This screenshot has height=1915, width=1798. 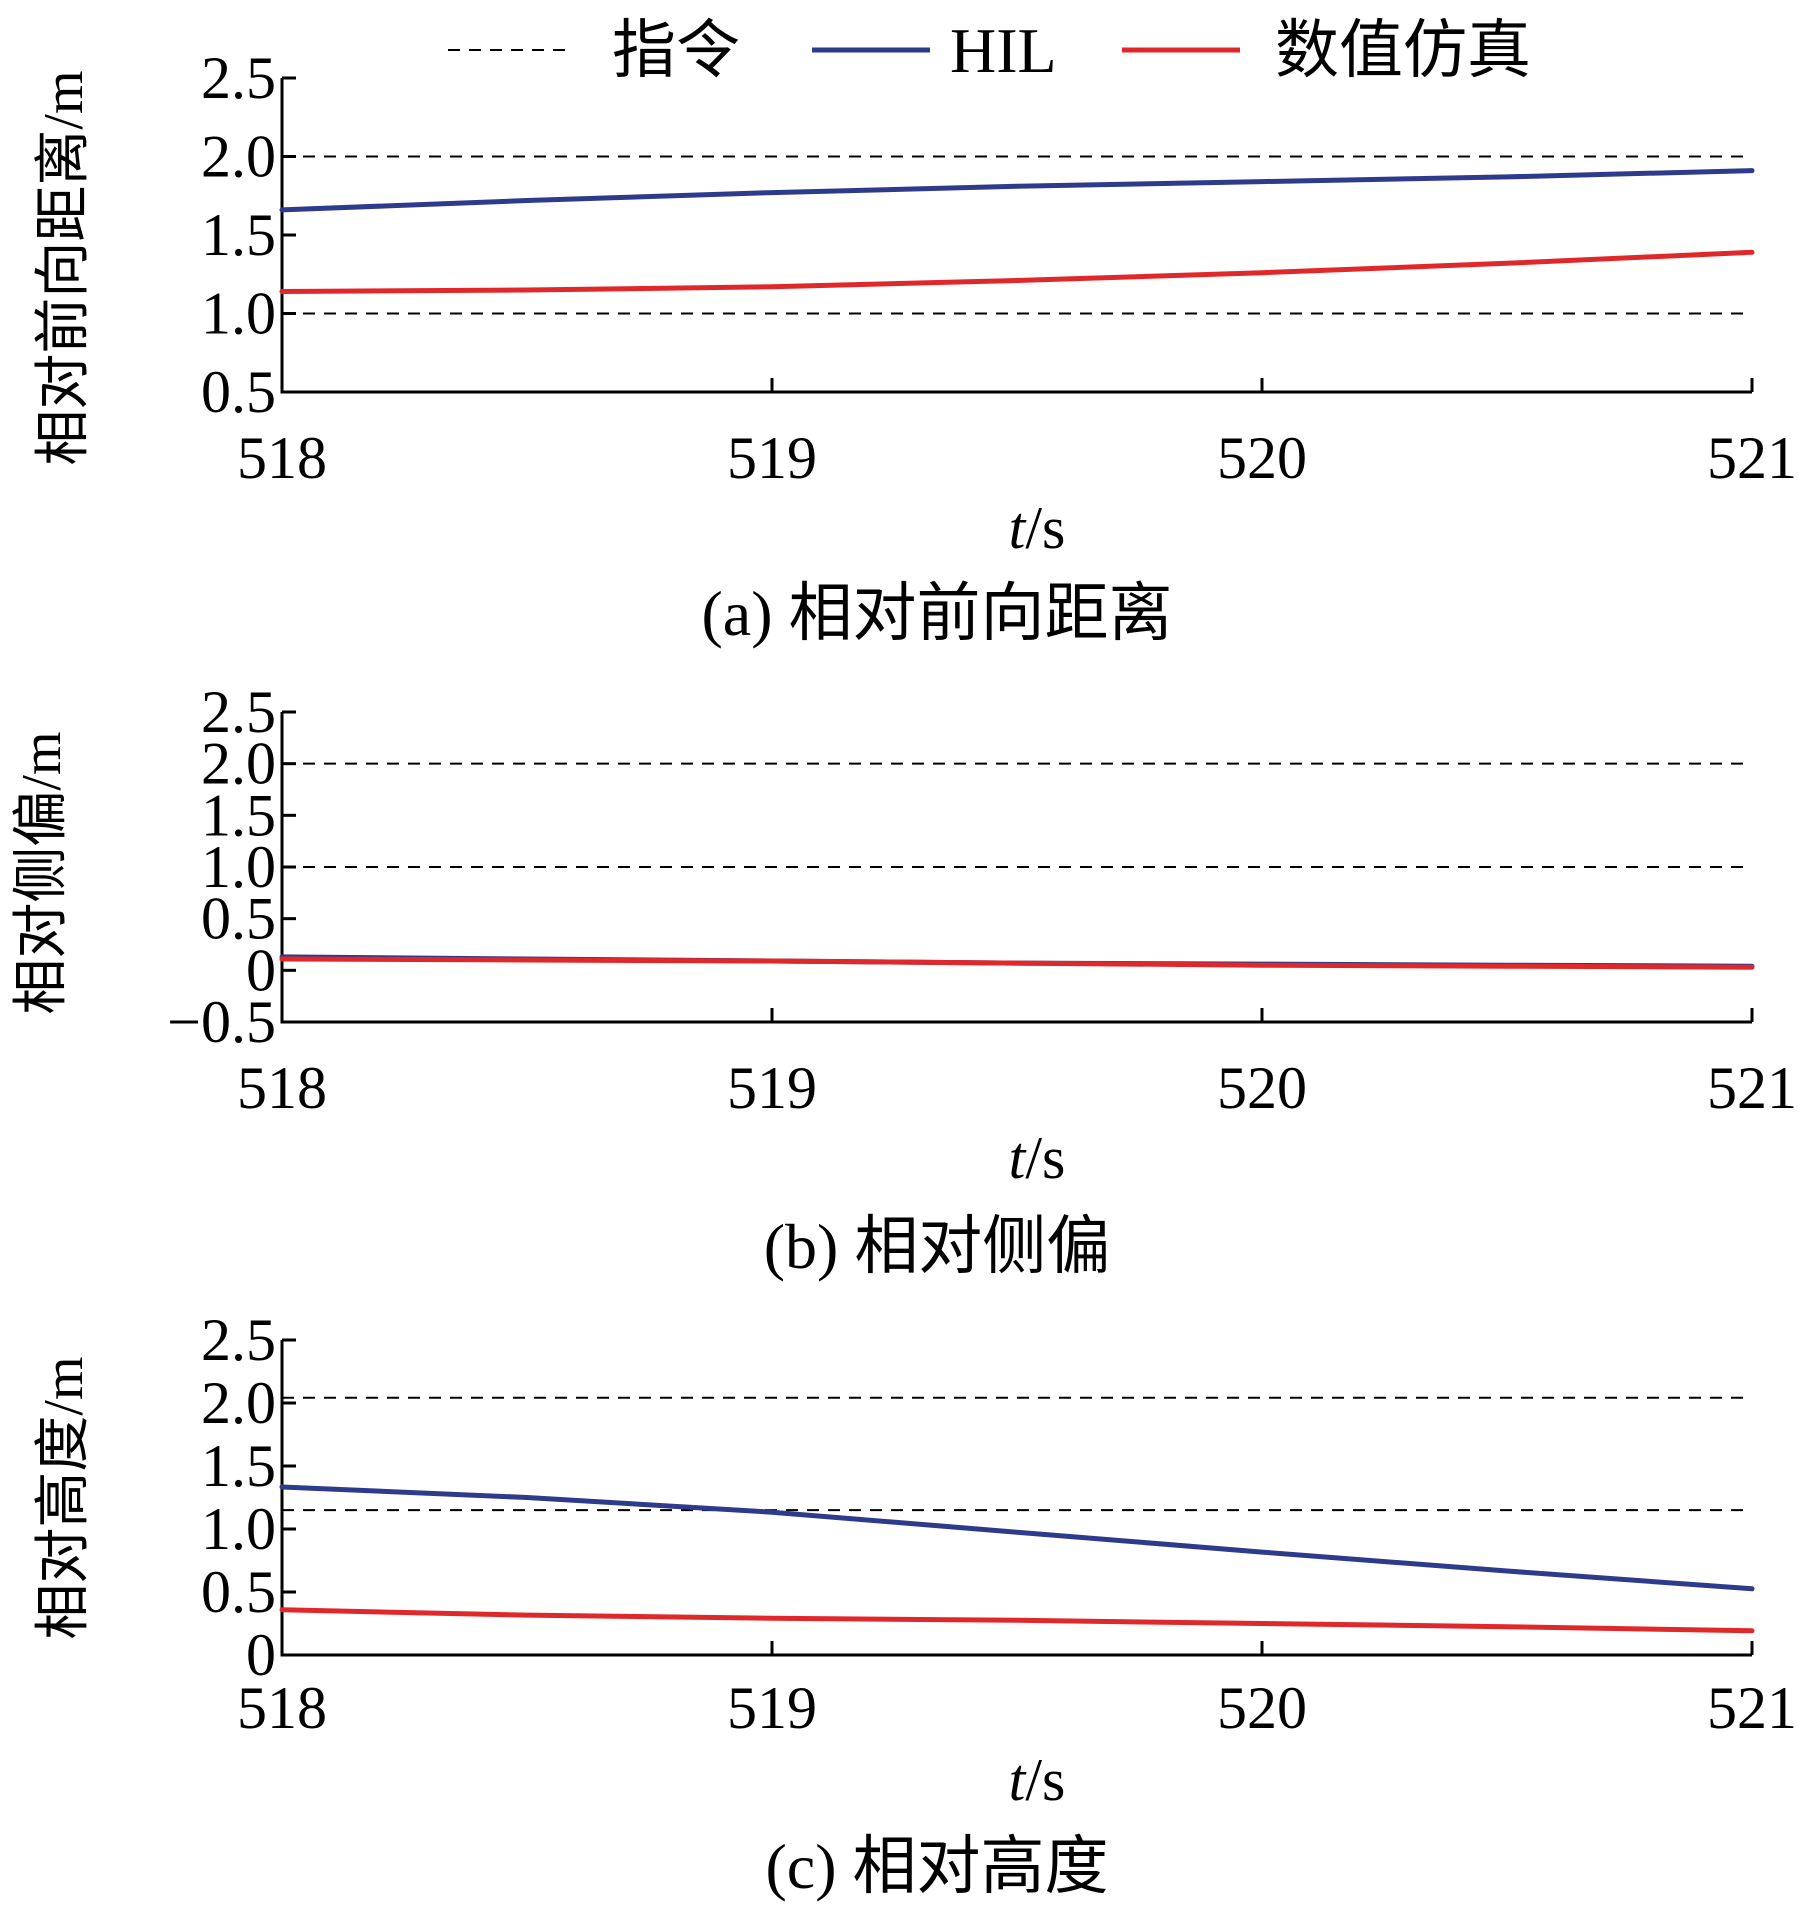 What do you see at coordinates (42, 872) in the screenshot?
I see `y-axis-title: 相对侧偏/m` at bounding box center [42, 872].